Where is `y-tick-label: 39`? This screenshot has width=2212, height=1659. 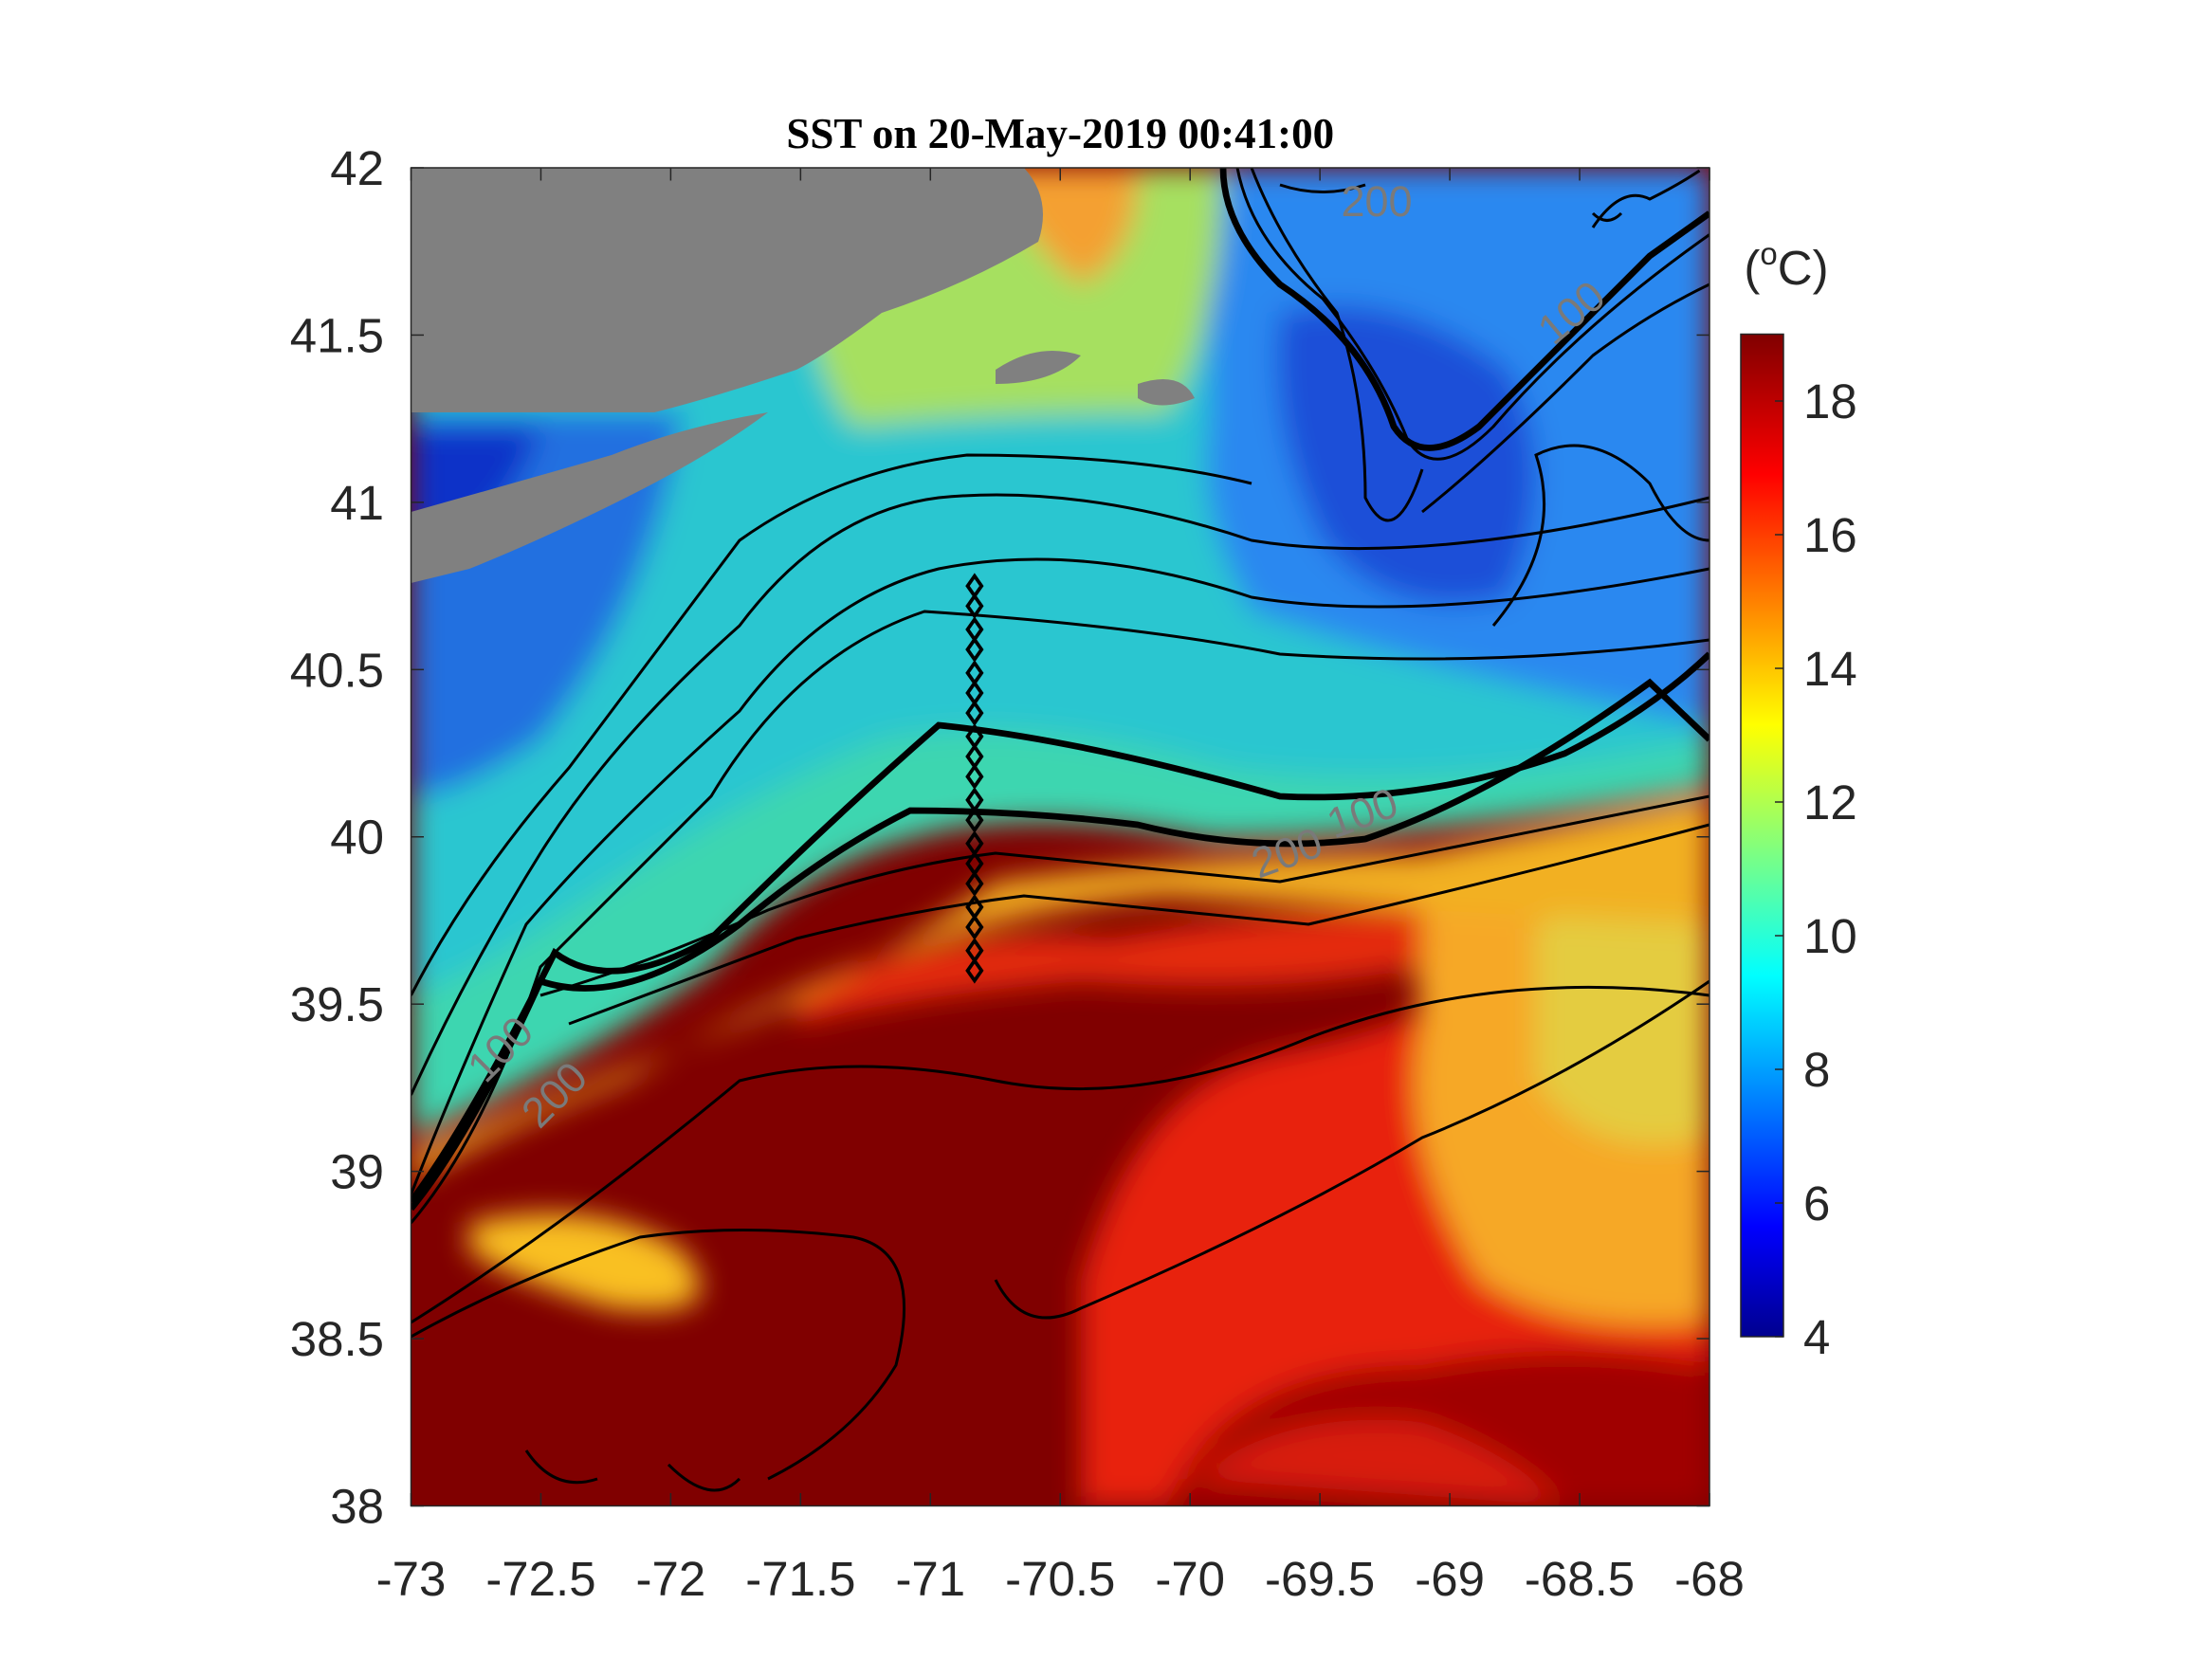 y-tick-label: 39 is located at coordinates (357, 1172).